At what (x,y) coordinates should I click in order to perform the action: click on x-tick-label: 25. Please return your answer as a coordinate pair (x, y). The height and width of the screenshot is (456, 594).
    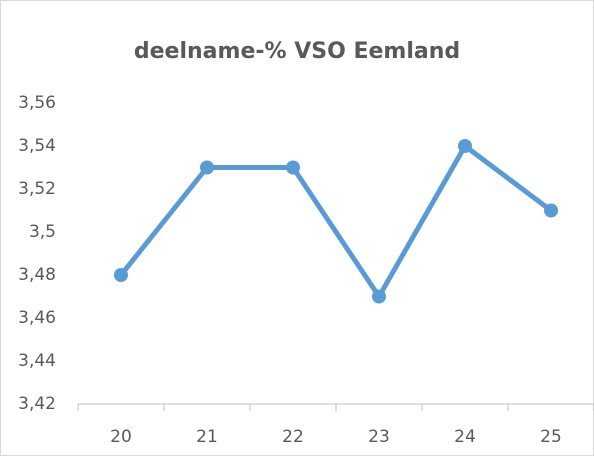
    Looking at the image, I should click on (551, 437).